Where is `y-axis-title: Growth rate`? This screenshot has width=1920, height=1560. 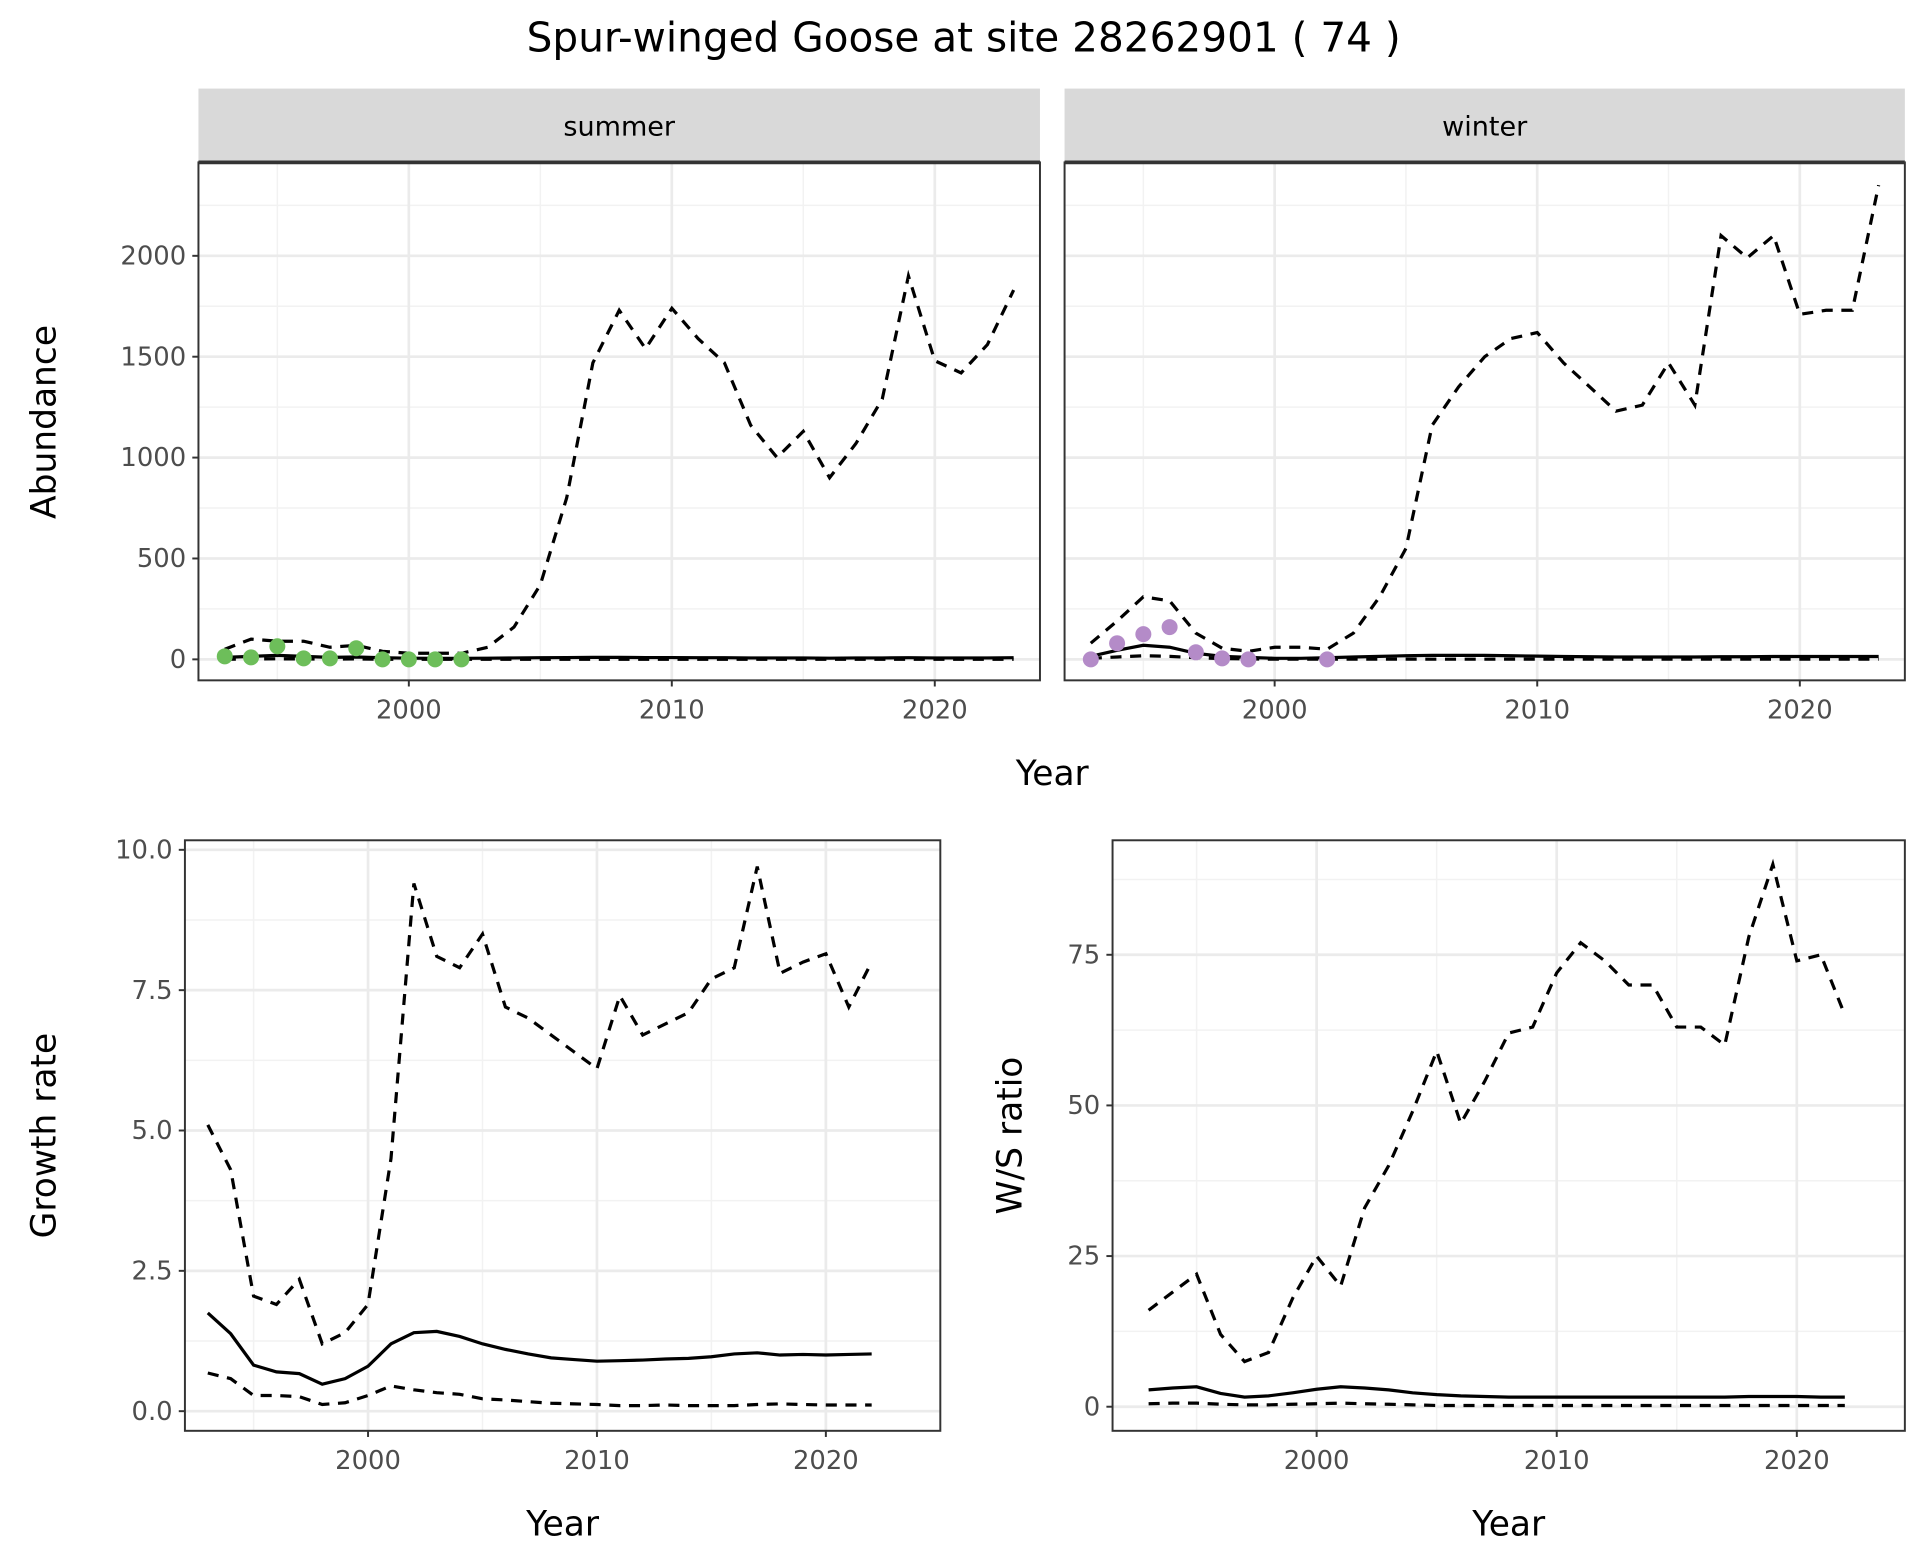 y-axis-title: Growth rate is located at coordinates (45, 1136).